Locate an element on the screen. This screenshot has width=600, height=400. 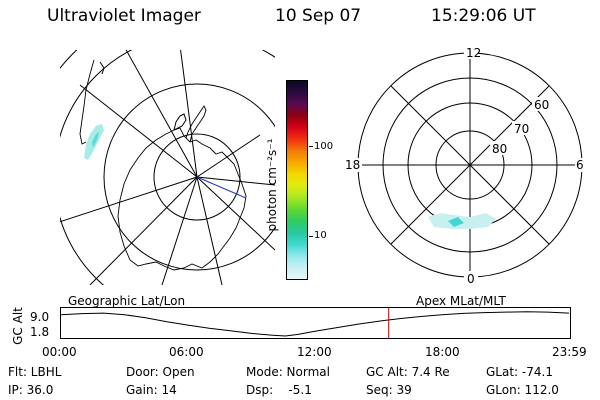
altitude-ylabel: GC Alt is located at coordinates (18, 326).